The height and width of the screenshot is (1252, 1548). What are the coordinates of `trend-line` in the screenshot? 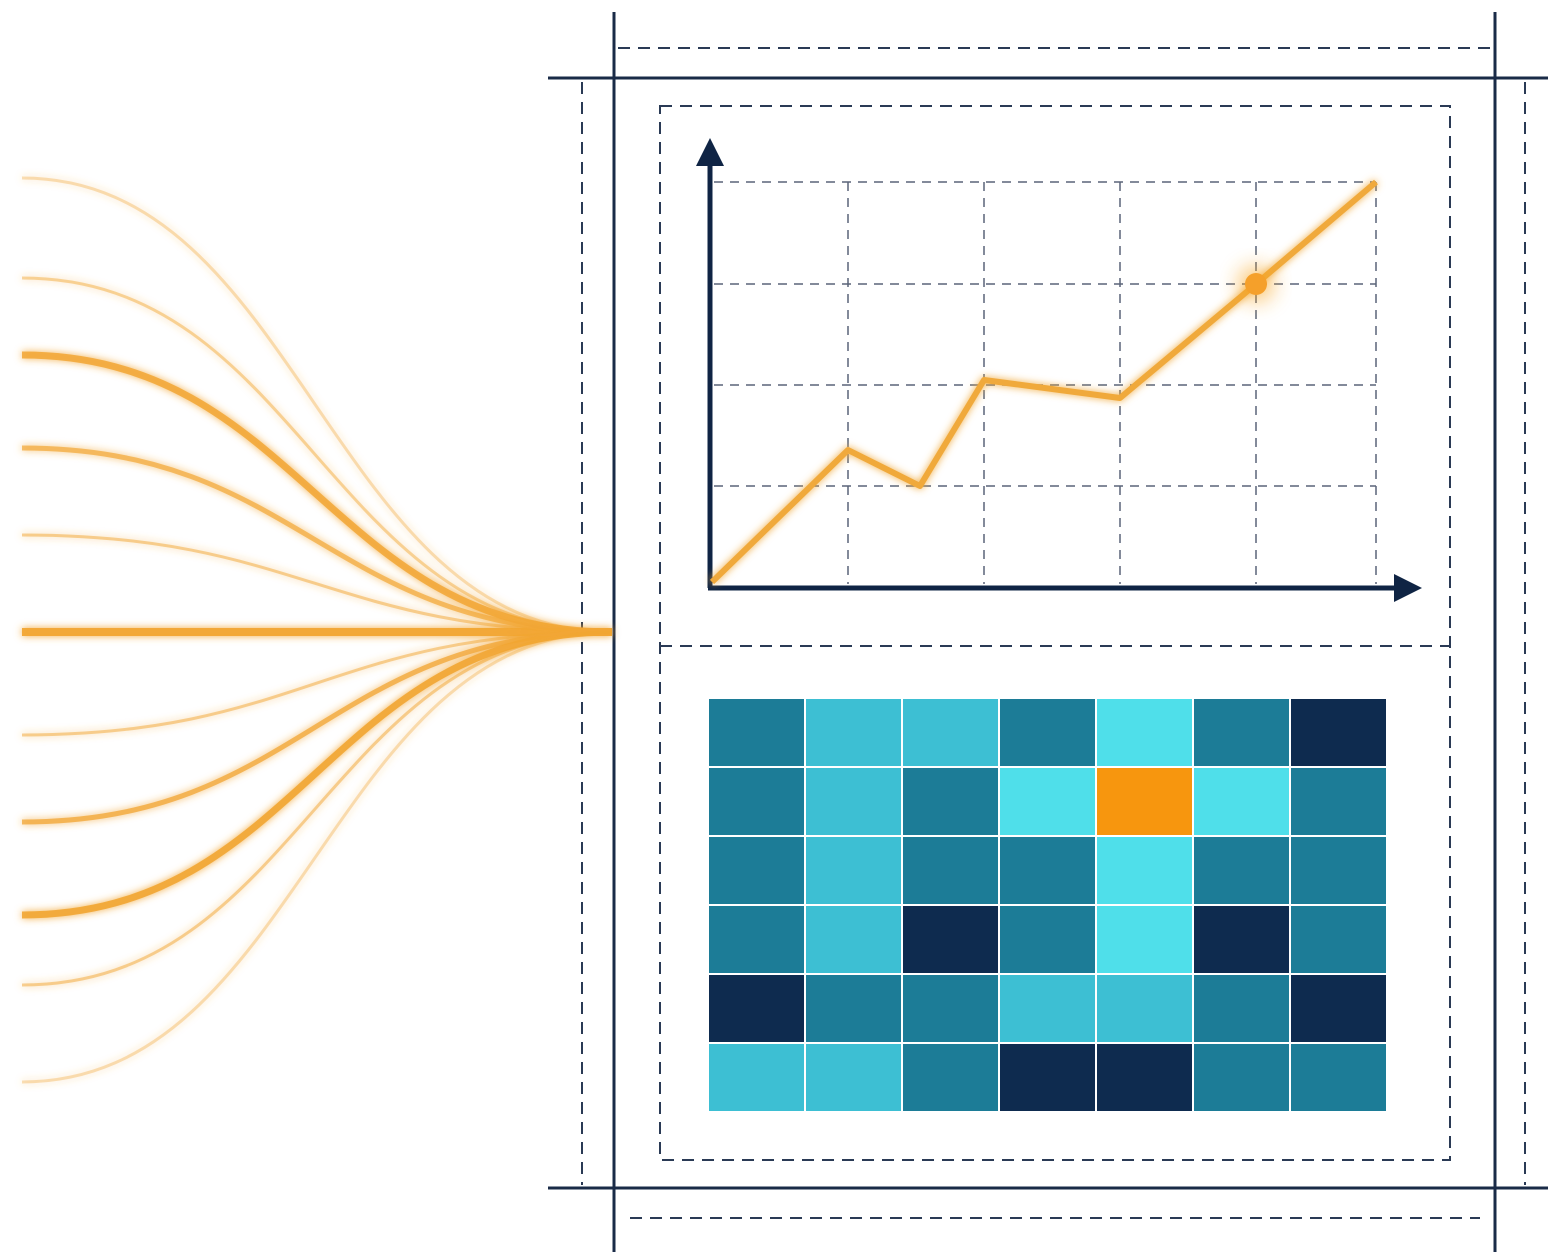 It's located at (1043, 382).